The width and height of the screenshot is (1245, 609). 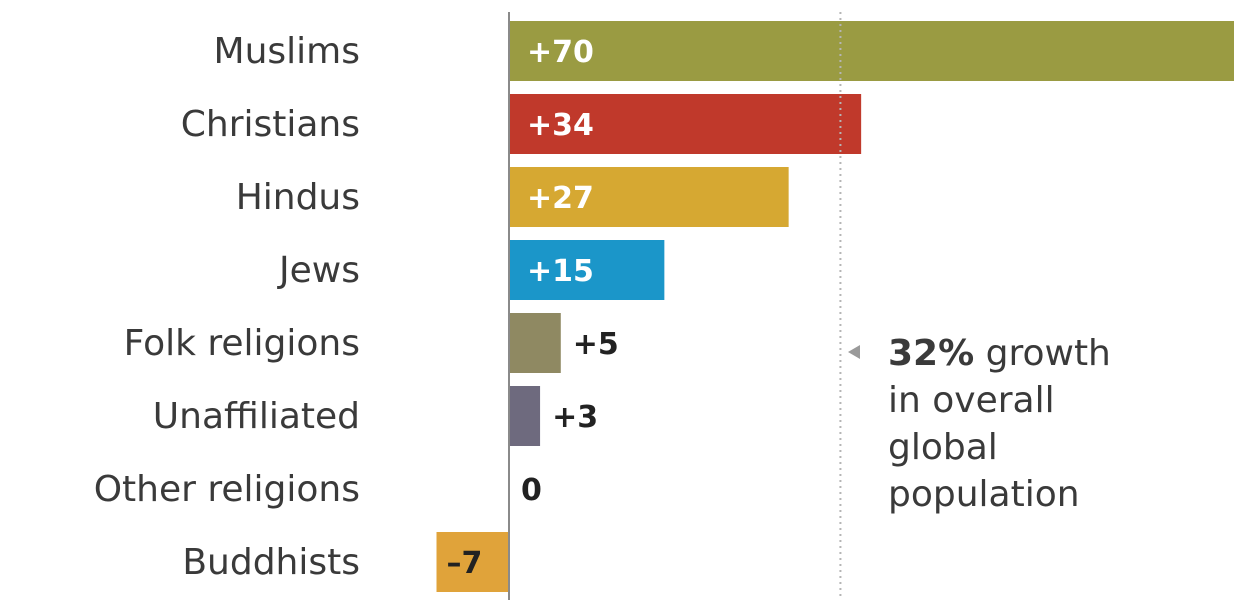 What do you see at coordinates (531, 490) in the screenshot?
I see `value-label-other-religions: 0` at bounding box center [531, 490].